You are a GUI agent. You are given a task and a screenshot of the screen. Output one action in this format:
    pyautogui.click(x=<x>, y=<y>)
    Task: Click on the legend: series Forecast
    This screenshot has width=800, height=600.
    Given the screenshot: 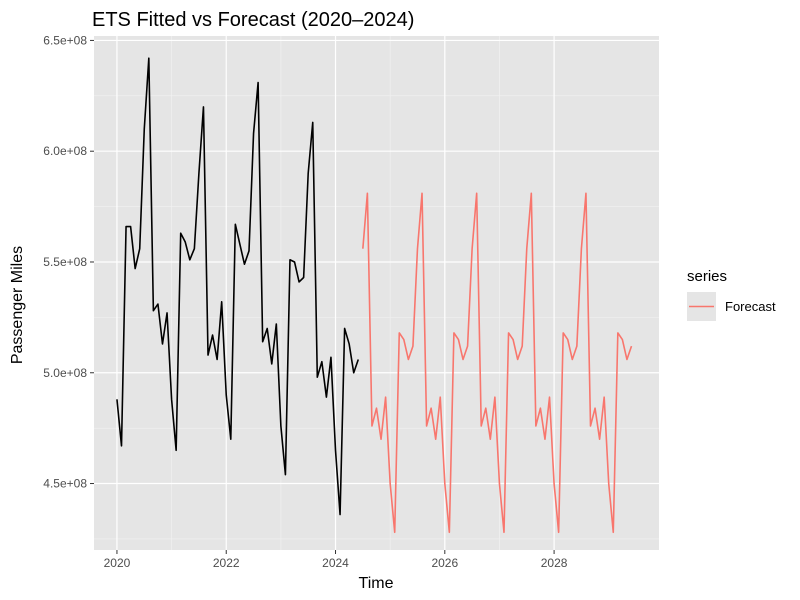 What is the action you would take?
    pyautogui.click(x=731, y=294)
    